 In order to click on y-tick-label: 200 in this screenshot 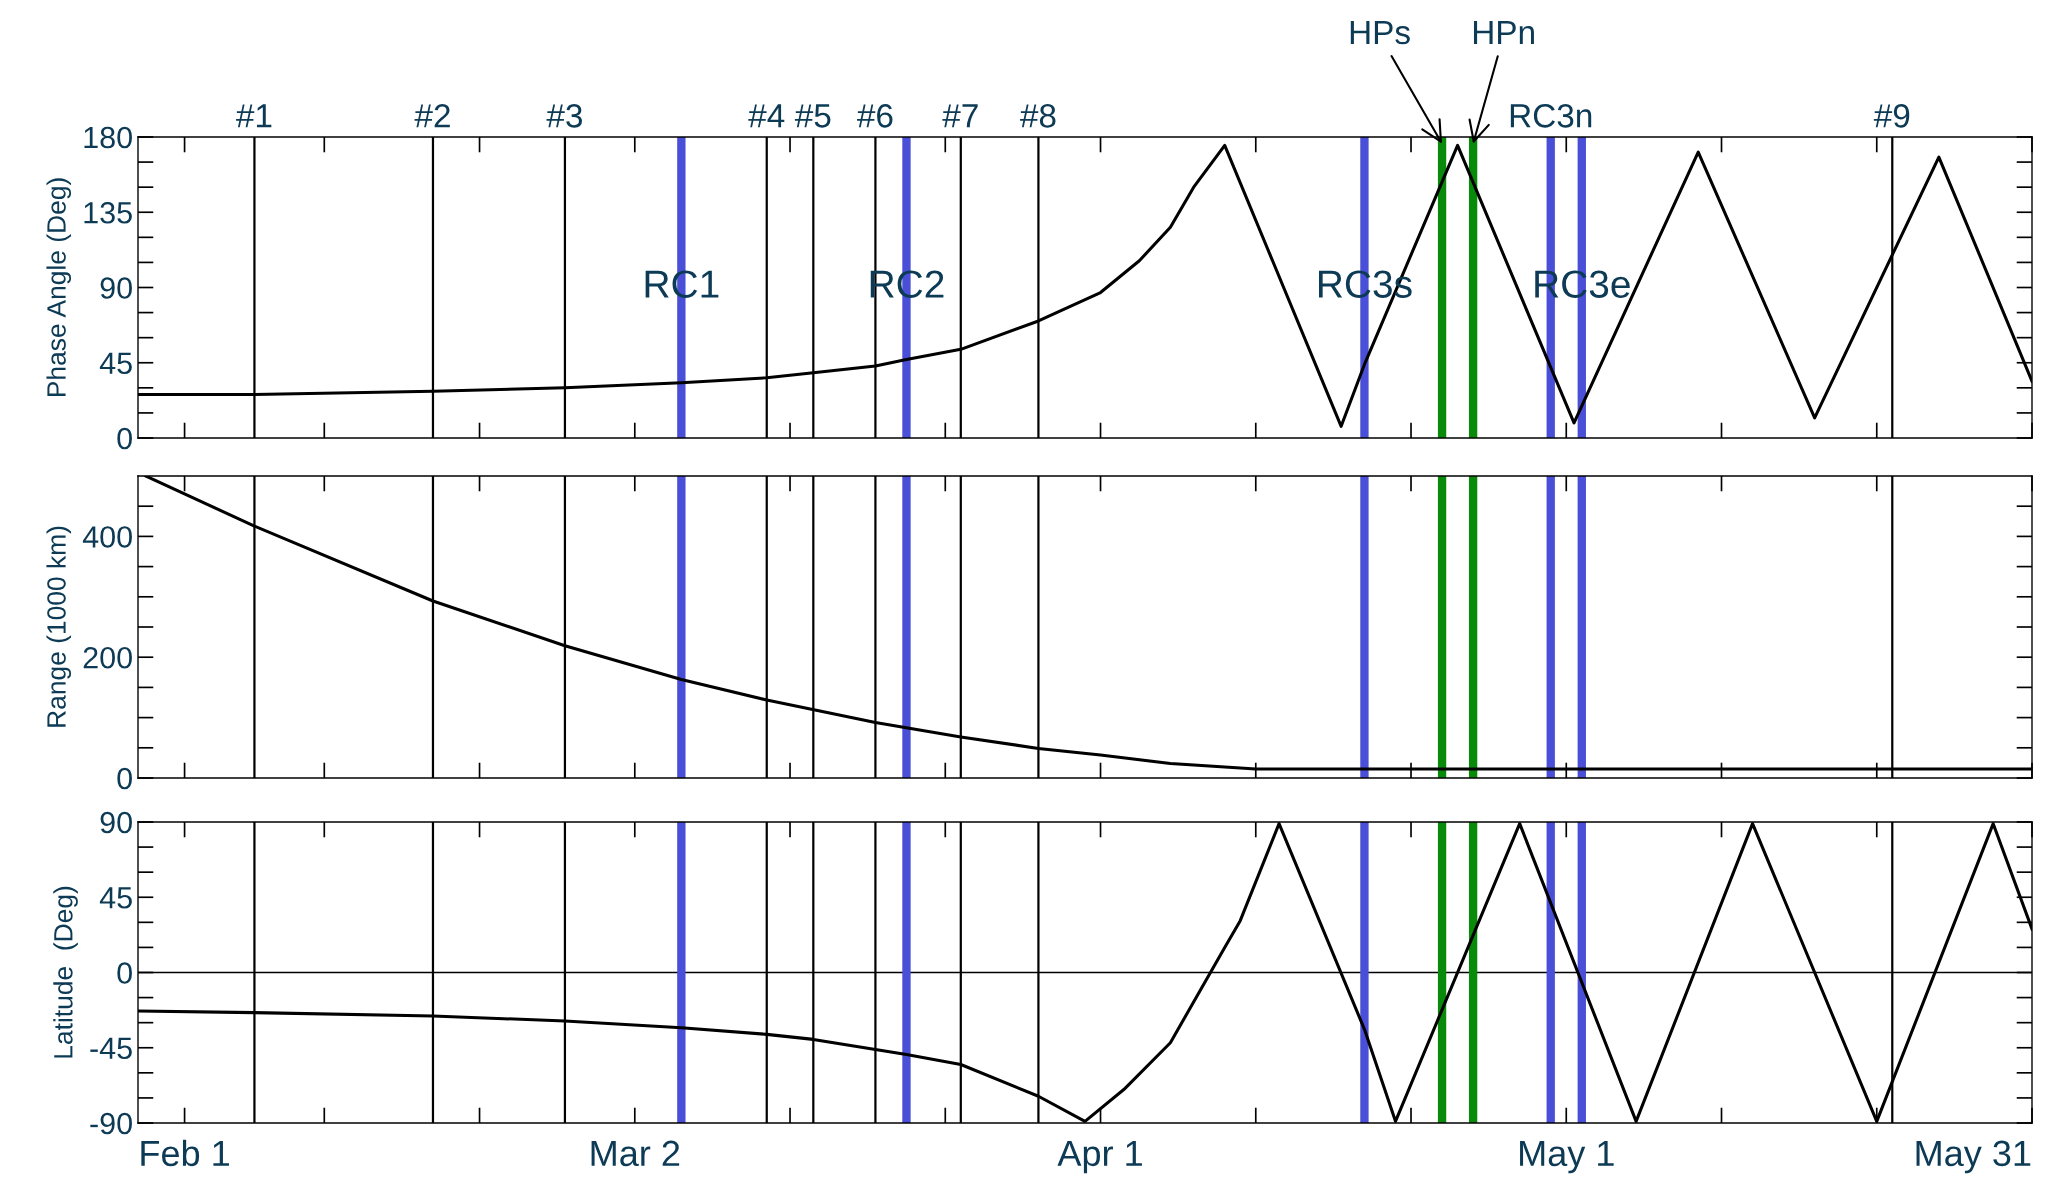, I will do `click(107, 657)`.